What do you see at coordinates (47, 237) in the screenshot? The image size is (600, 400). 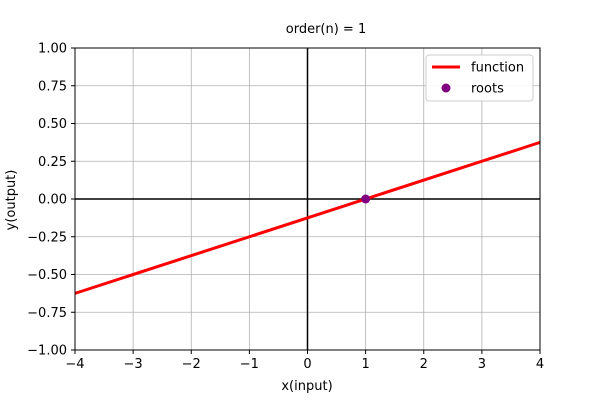 I see `y-tick-label: −0.25` at bounding box center [47, 237].